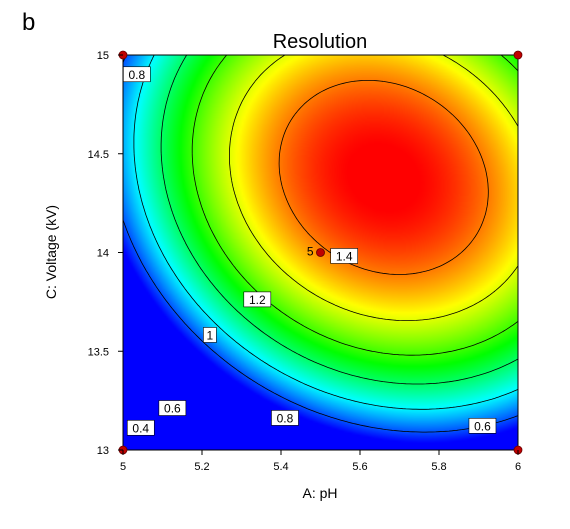 The image size is (570, 529). I want to click on x-tick-label: 6, so click(518, 467).